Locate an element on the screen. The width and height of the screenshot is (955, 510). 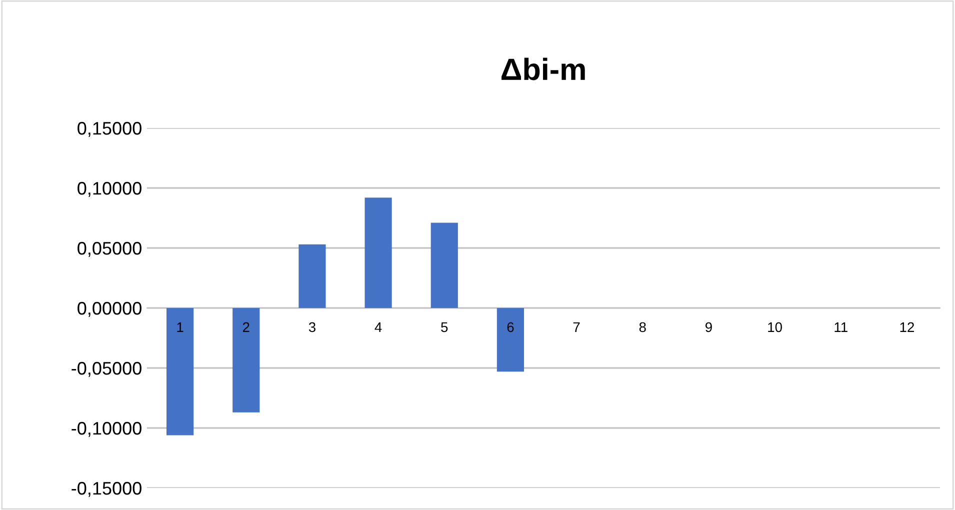
x-tick-label: 8 is located at coordinates (642, 327).